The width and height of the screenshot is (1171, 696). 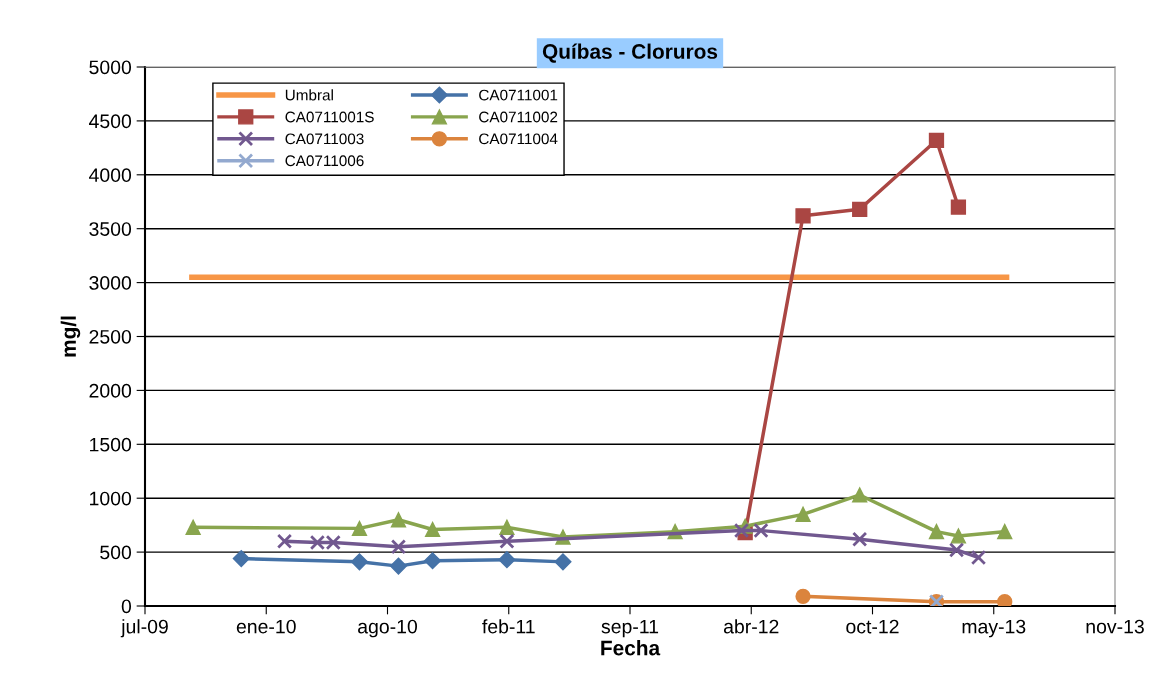 What do you see at coordinates (518, 117) in the screenshot?
I see `legend-label: CA0711002` at bounding box center [518, 117].